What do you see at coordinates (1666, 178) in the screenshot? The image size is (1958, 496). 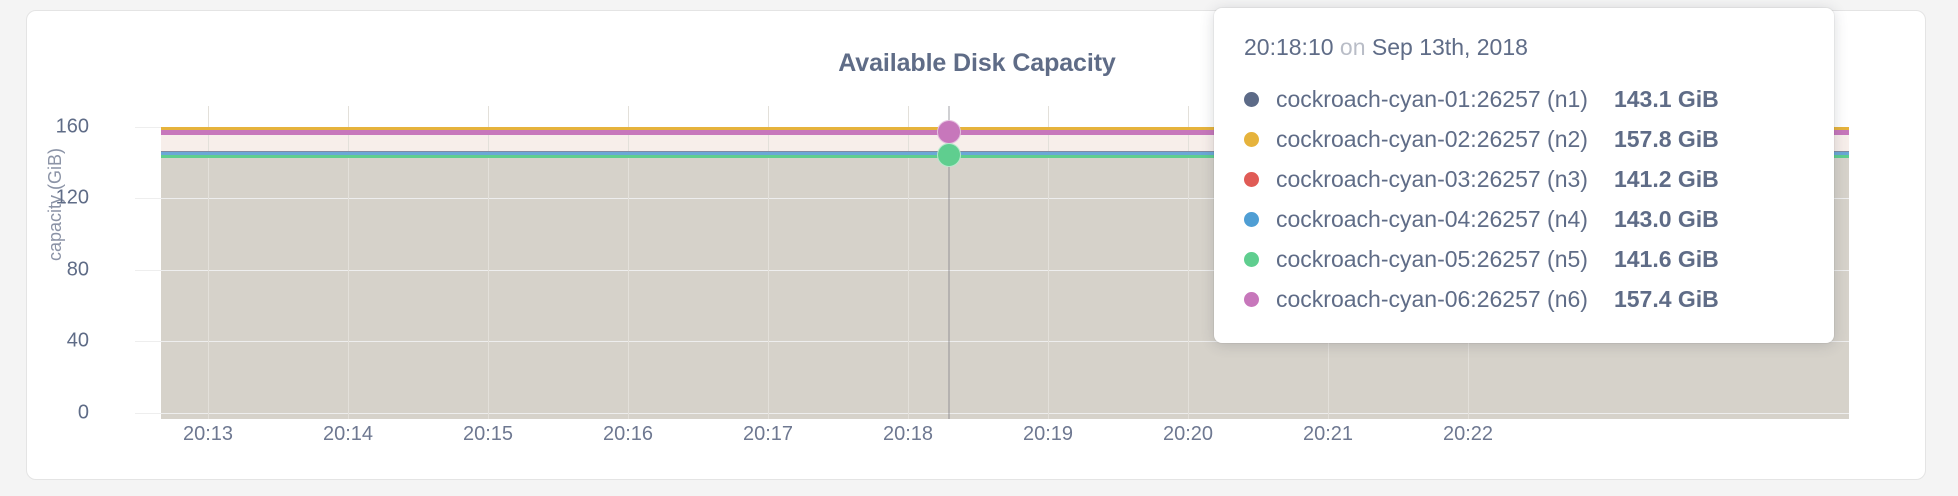 I see `tooltip-row-value: 141.2 GiB` at bounding box center [1666, 178].